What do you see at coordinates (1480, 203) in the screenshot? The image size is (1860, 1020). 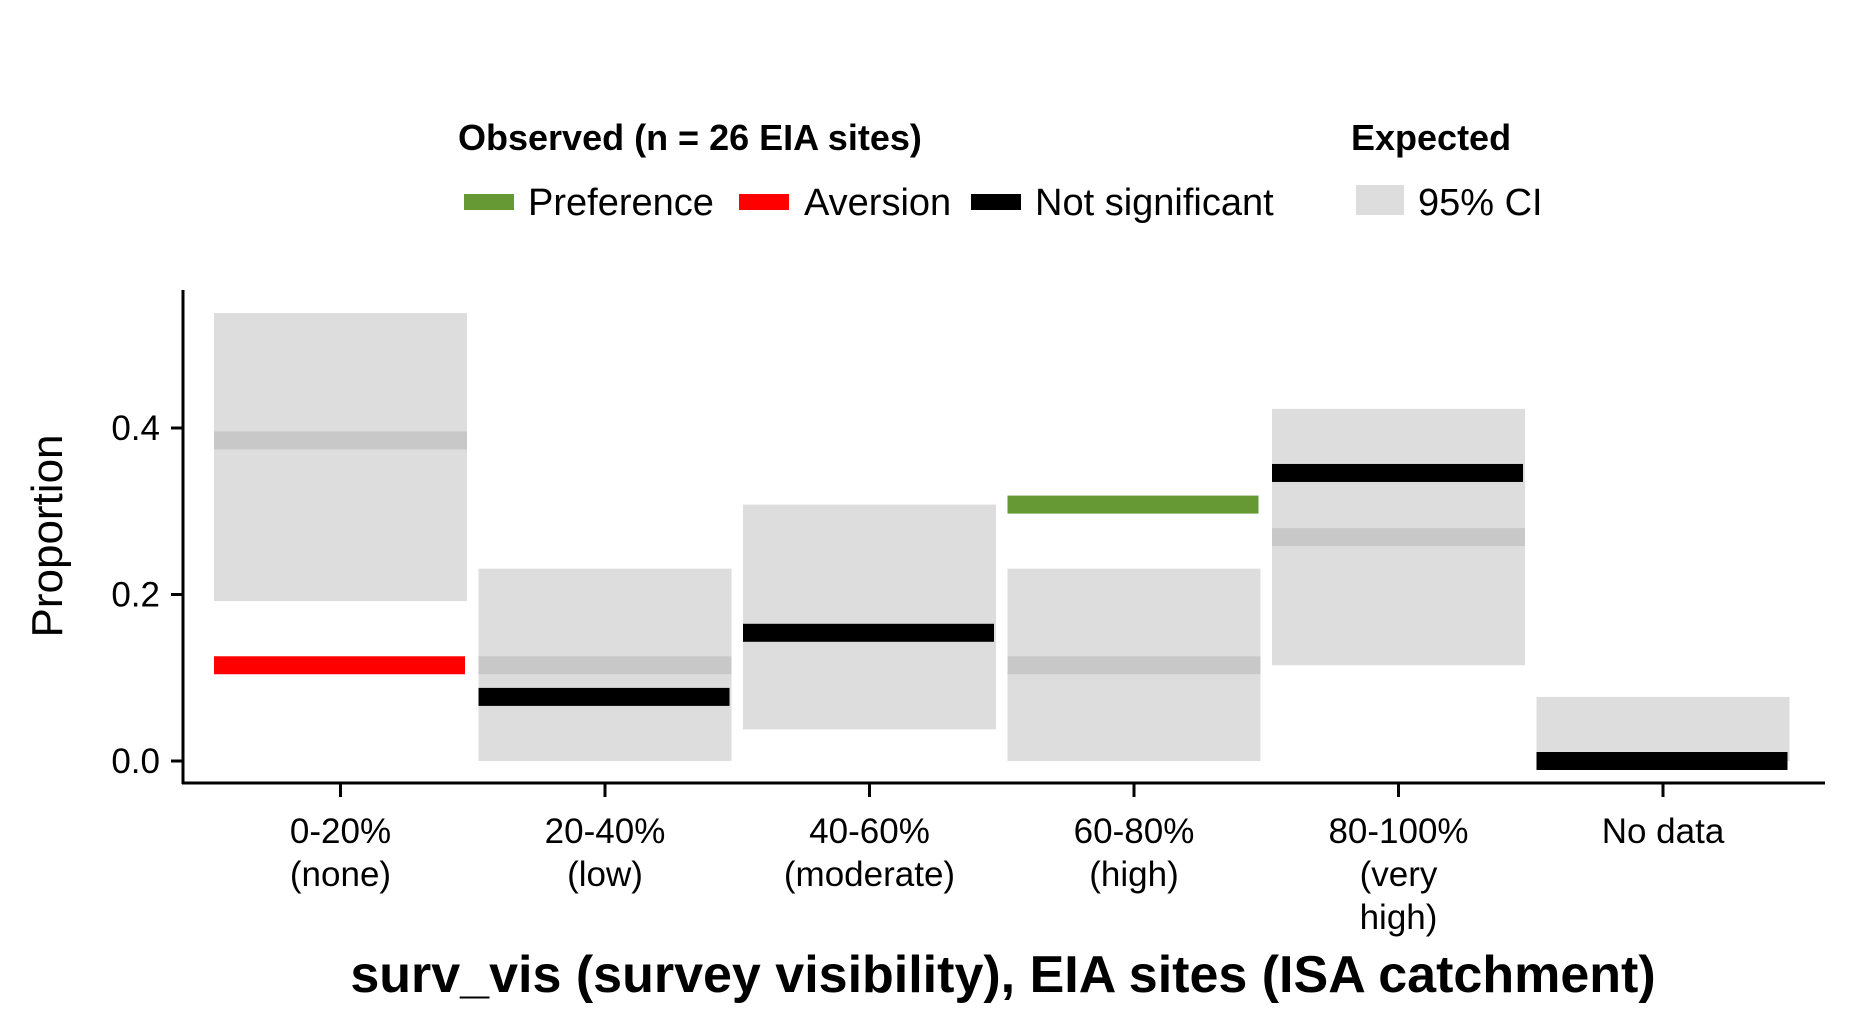 I see `legend-label-95-ci: 95% CI` at bounding box center [1480, 203].